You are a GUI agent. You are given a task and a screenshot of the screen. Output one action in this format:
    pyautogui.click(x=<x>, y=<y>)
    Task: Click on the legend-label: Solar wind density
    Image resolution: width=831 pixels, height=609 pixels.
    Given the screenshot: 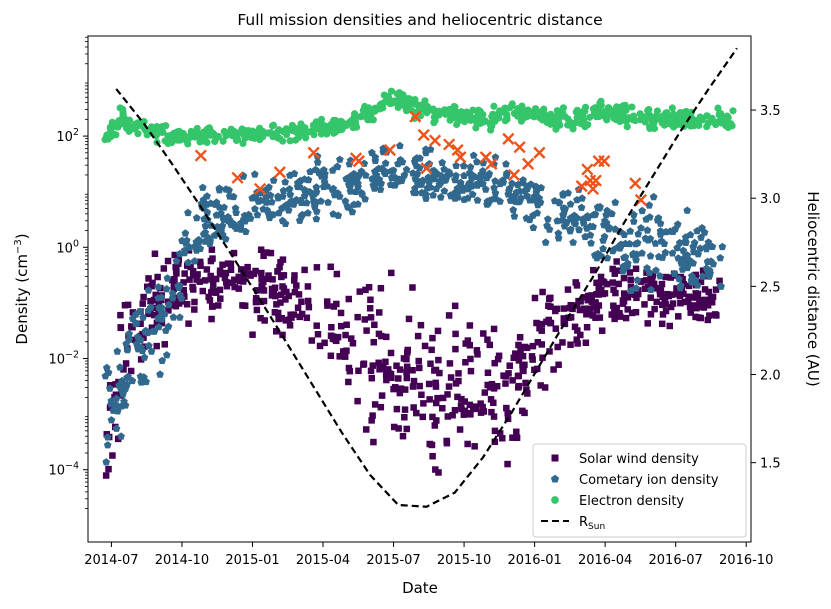 What is the action you would take?
    pyautogui.click(x=639, y=459)
    